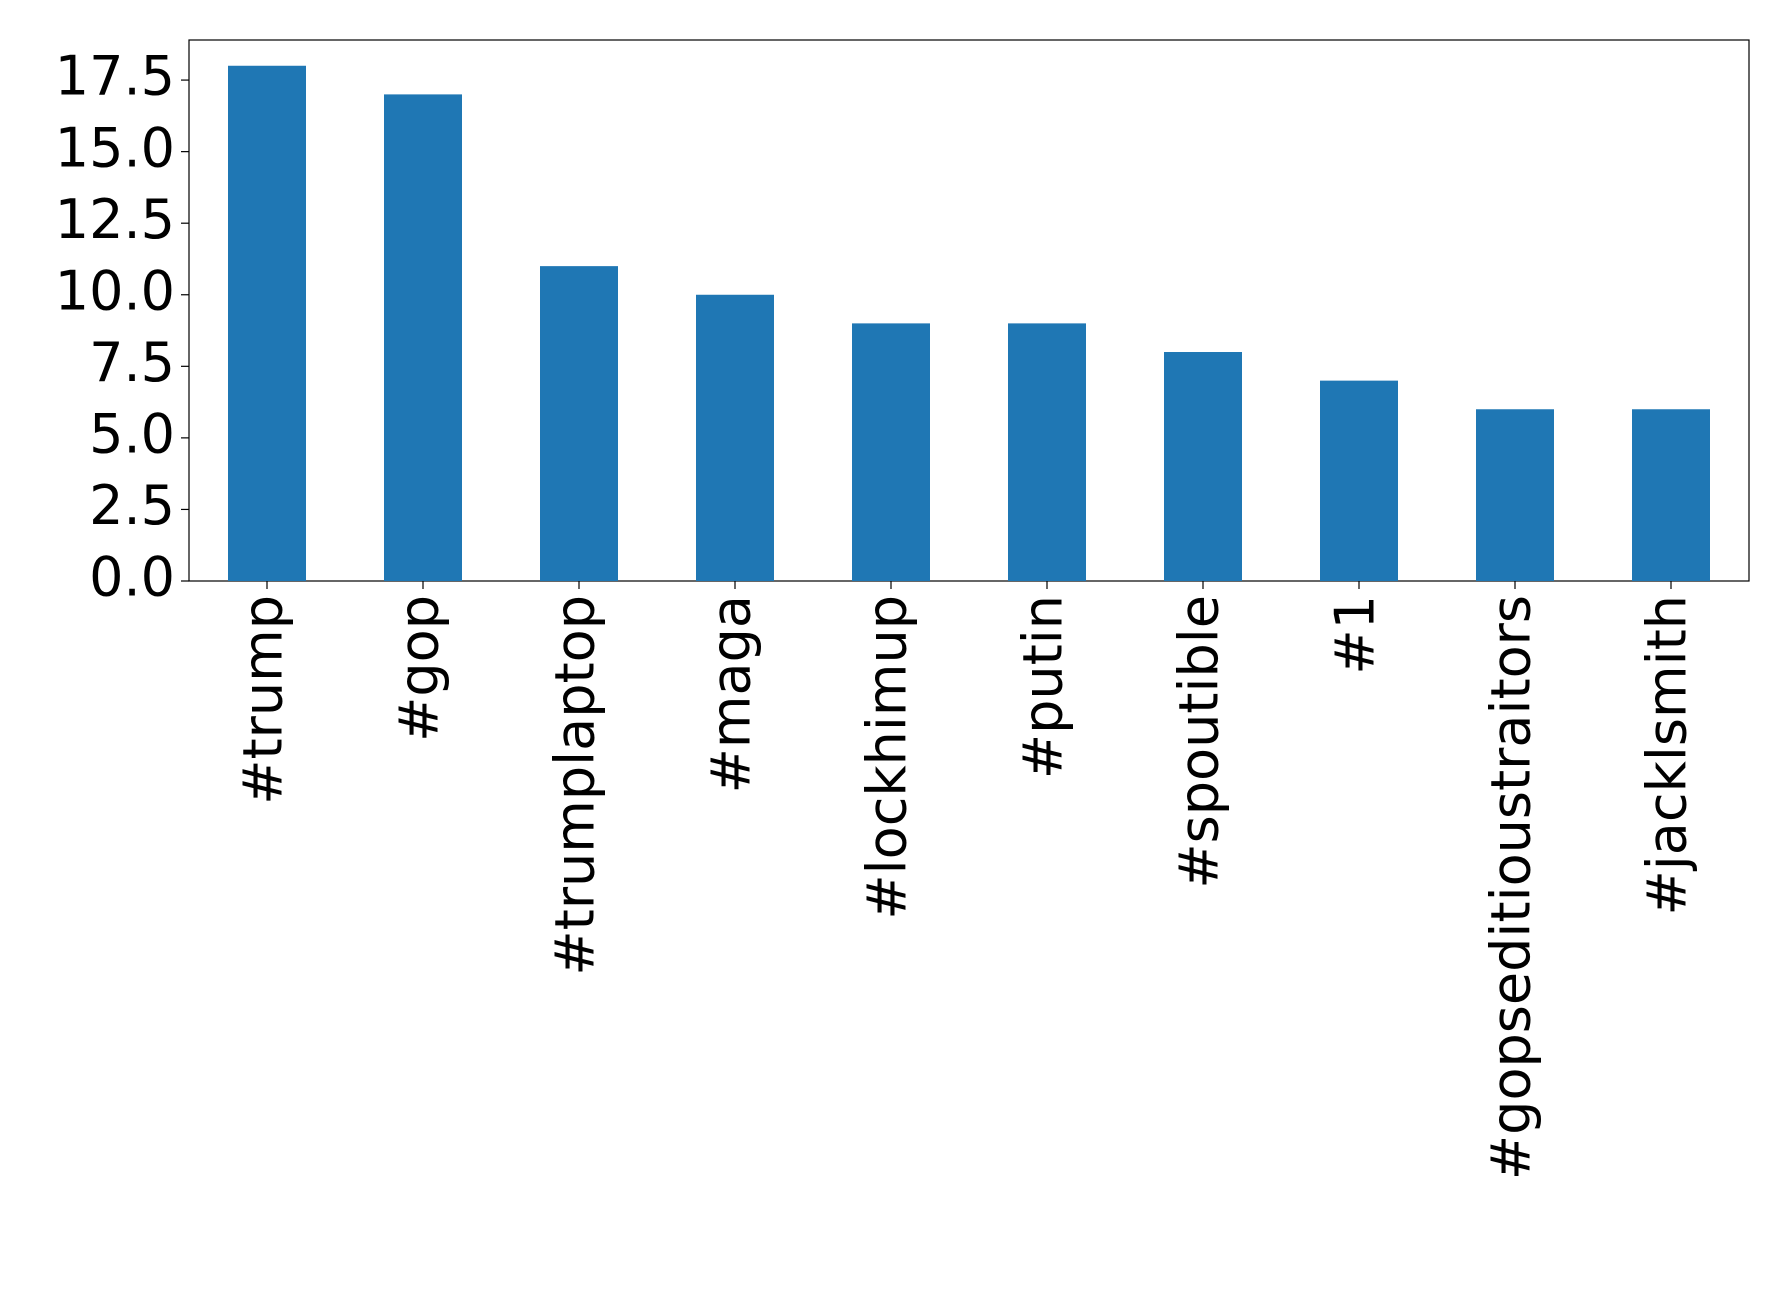 This screenshot has height=1305, width=1778. I want to click on y-tick-label: 7.5, so click(132, 362).